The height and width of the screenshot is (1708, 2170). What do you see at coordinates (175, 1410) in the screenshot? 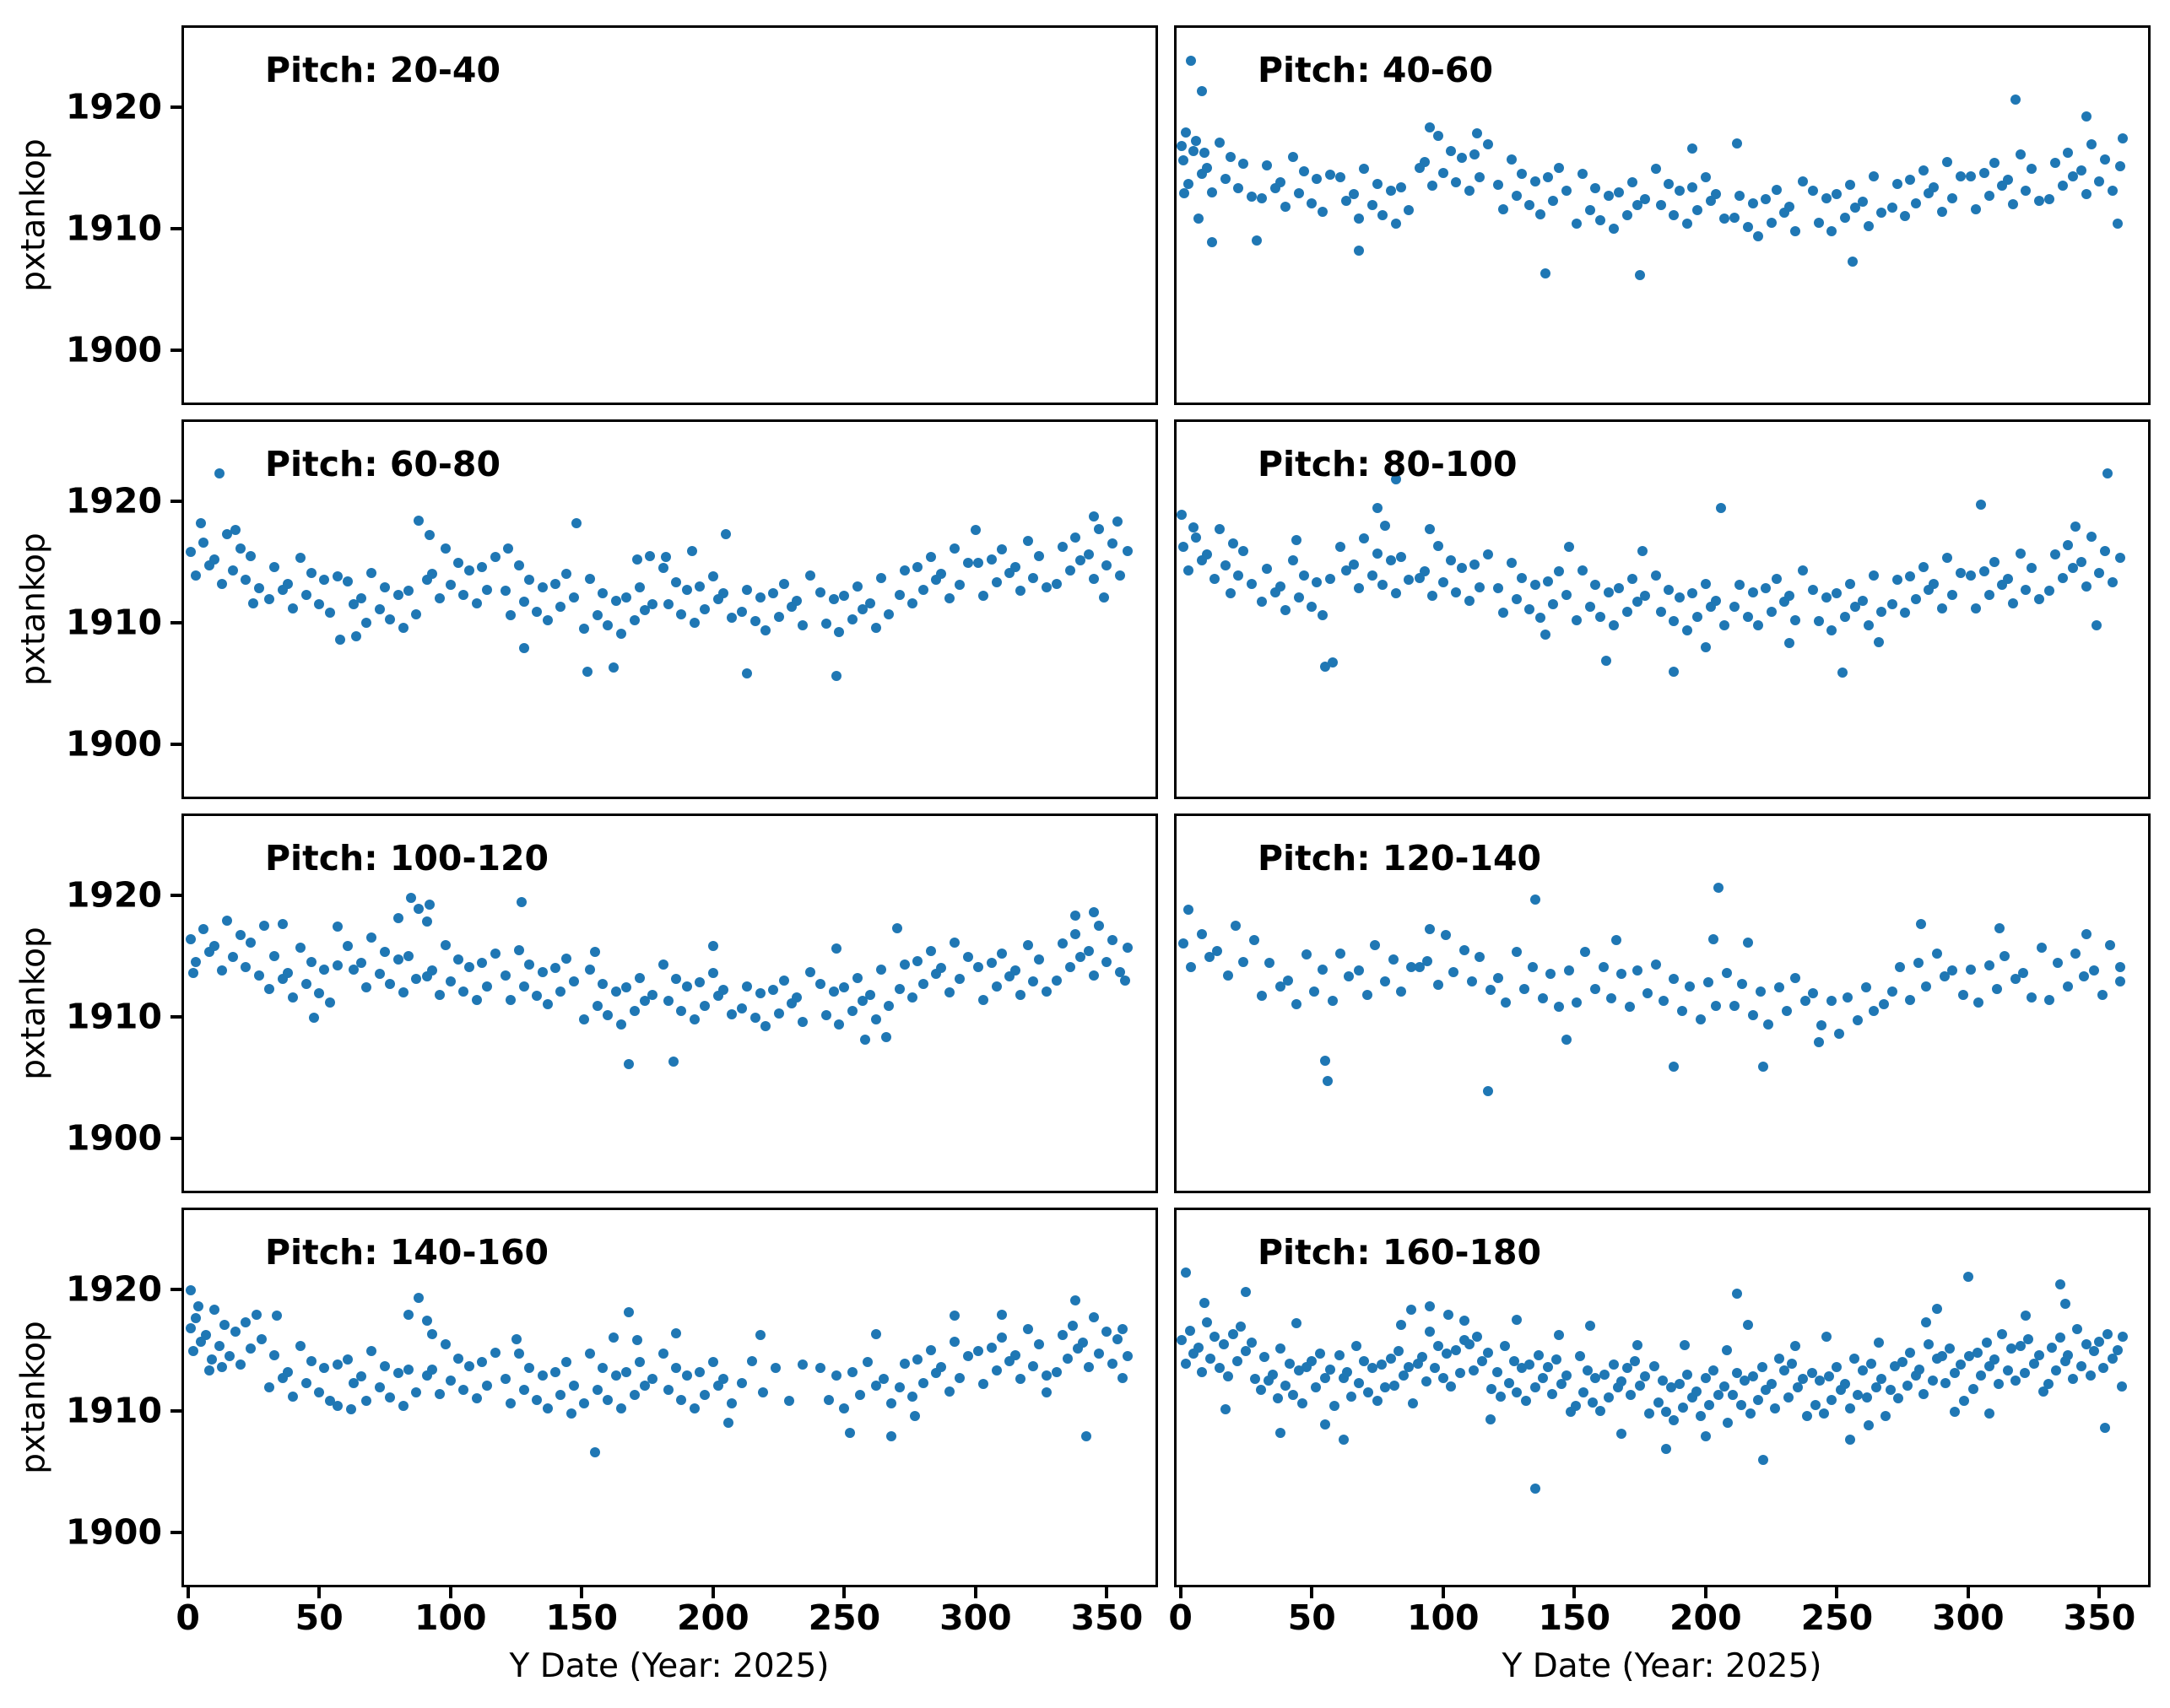
I see `y-tick-mark` at bounding box center [175, 1410].